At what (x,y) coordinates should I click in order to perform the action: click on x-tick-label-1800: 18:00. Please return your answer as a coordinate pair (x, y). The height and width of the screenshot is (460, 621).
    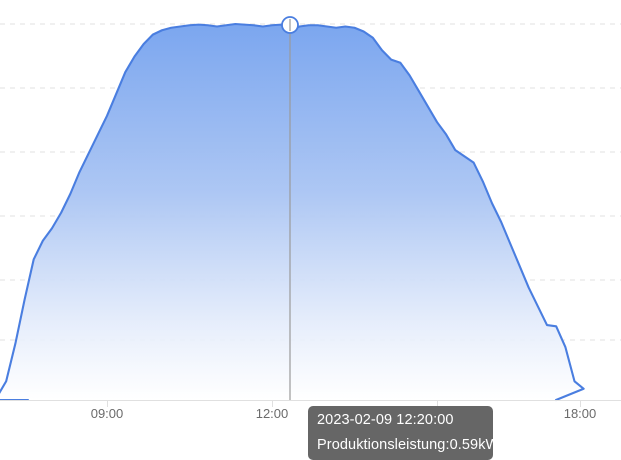
    Looking at the image, I should click on (580, 413).